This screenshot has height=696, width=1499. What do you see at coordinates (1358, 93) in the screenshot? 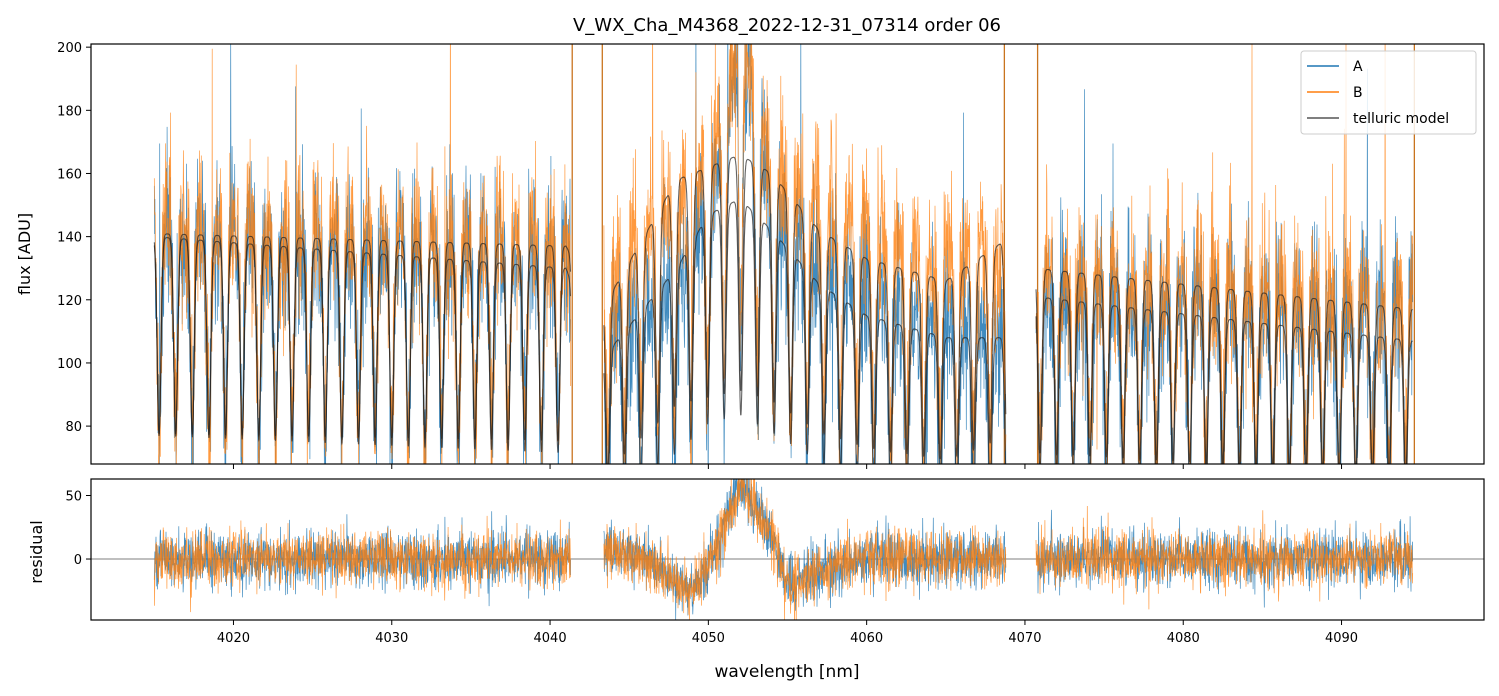
I see `legend-label-b: B` at bounding box center [1358, 93].